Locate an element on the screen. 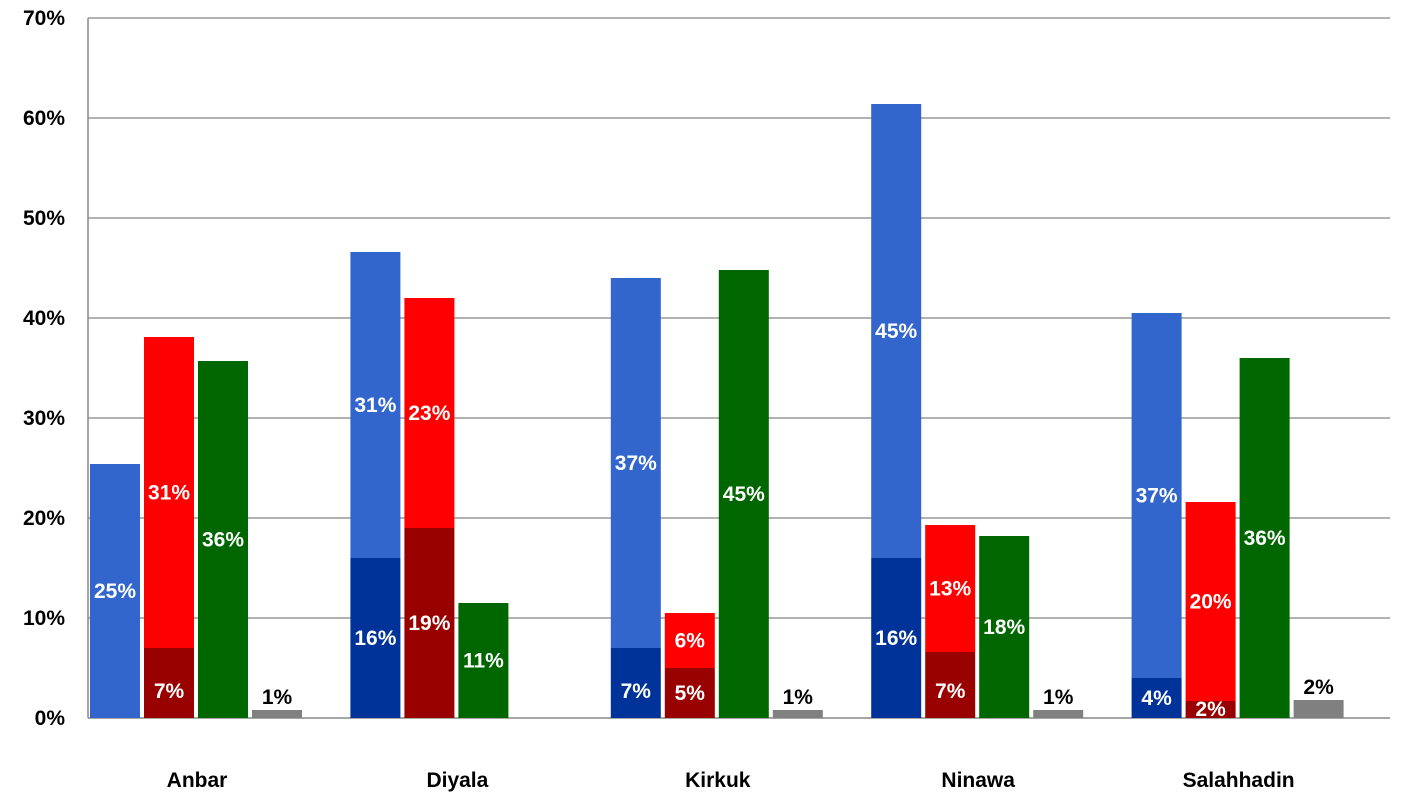 The width and height of the screenshot is (1402, 796). data-label: 19% is located at coordinates (429, 623).